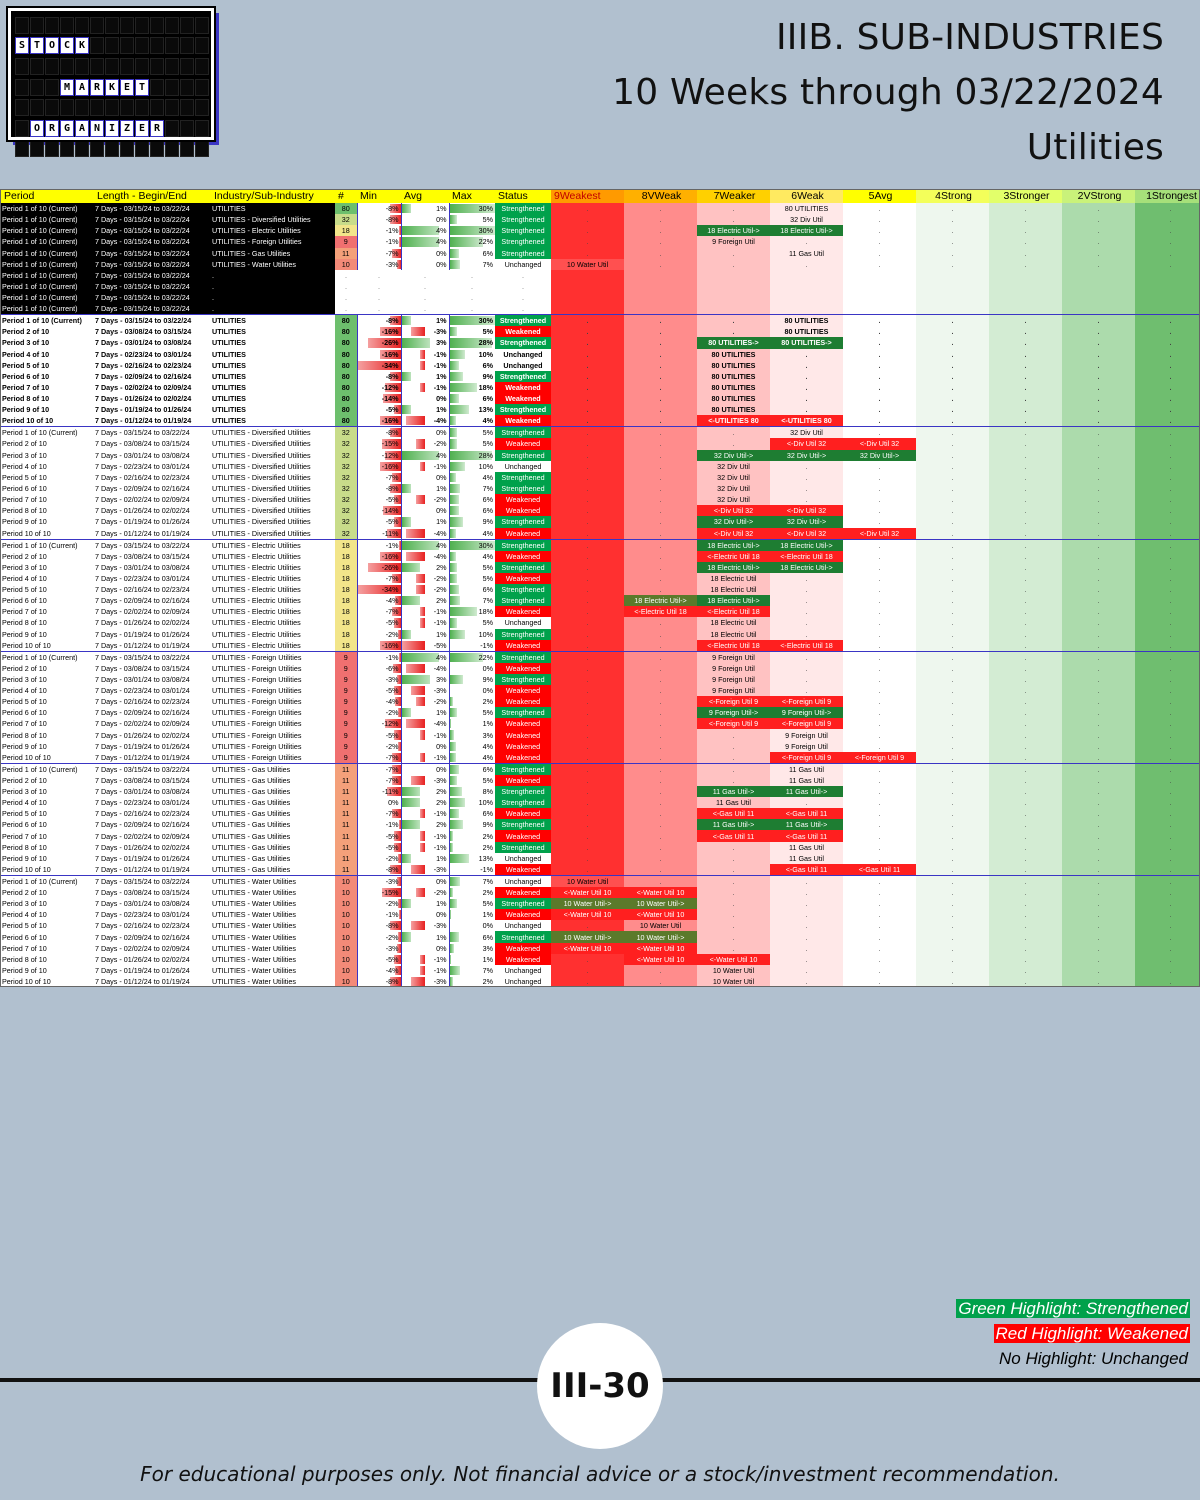  What do you see at coordinates (806, 780) in the screenshot?
I see `strength-cell: 11 Gas Util` at bounding box center [806, 780].